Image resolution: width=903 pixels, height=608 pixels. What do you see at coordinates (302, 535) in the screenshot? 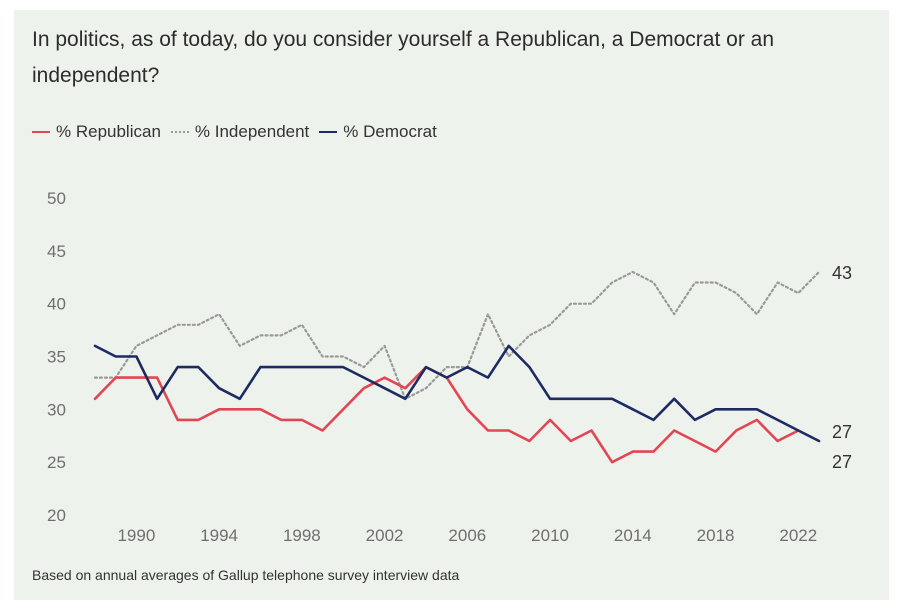
I see `x-tick-label-1998: 1998` at bounding box center [302, 535].